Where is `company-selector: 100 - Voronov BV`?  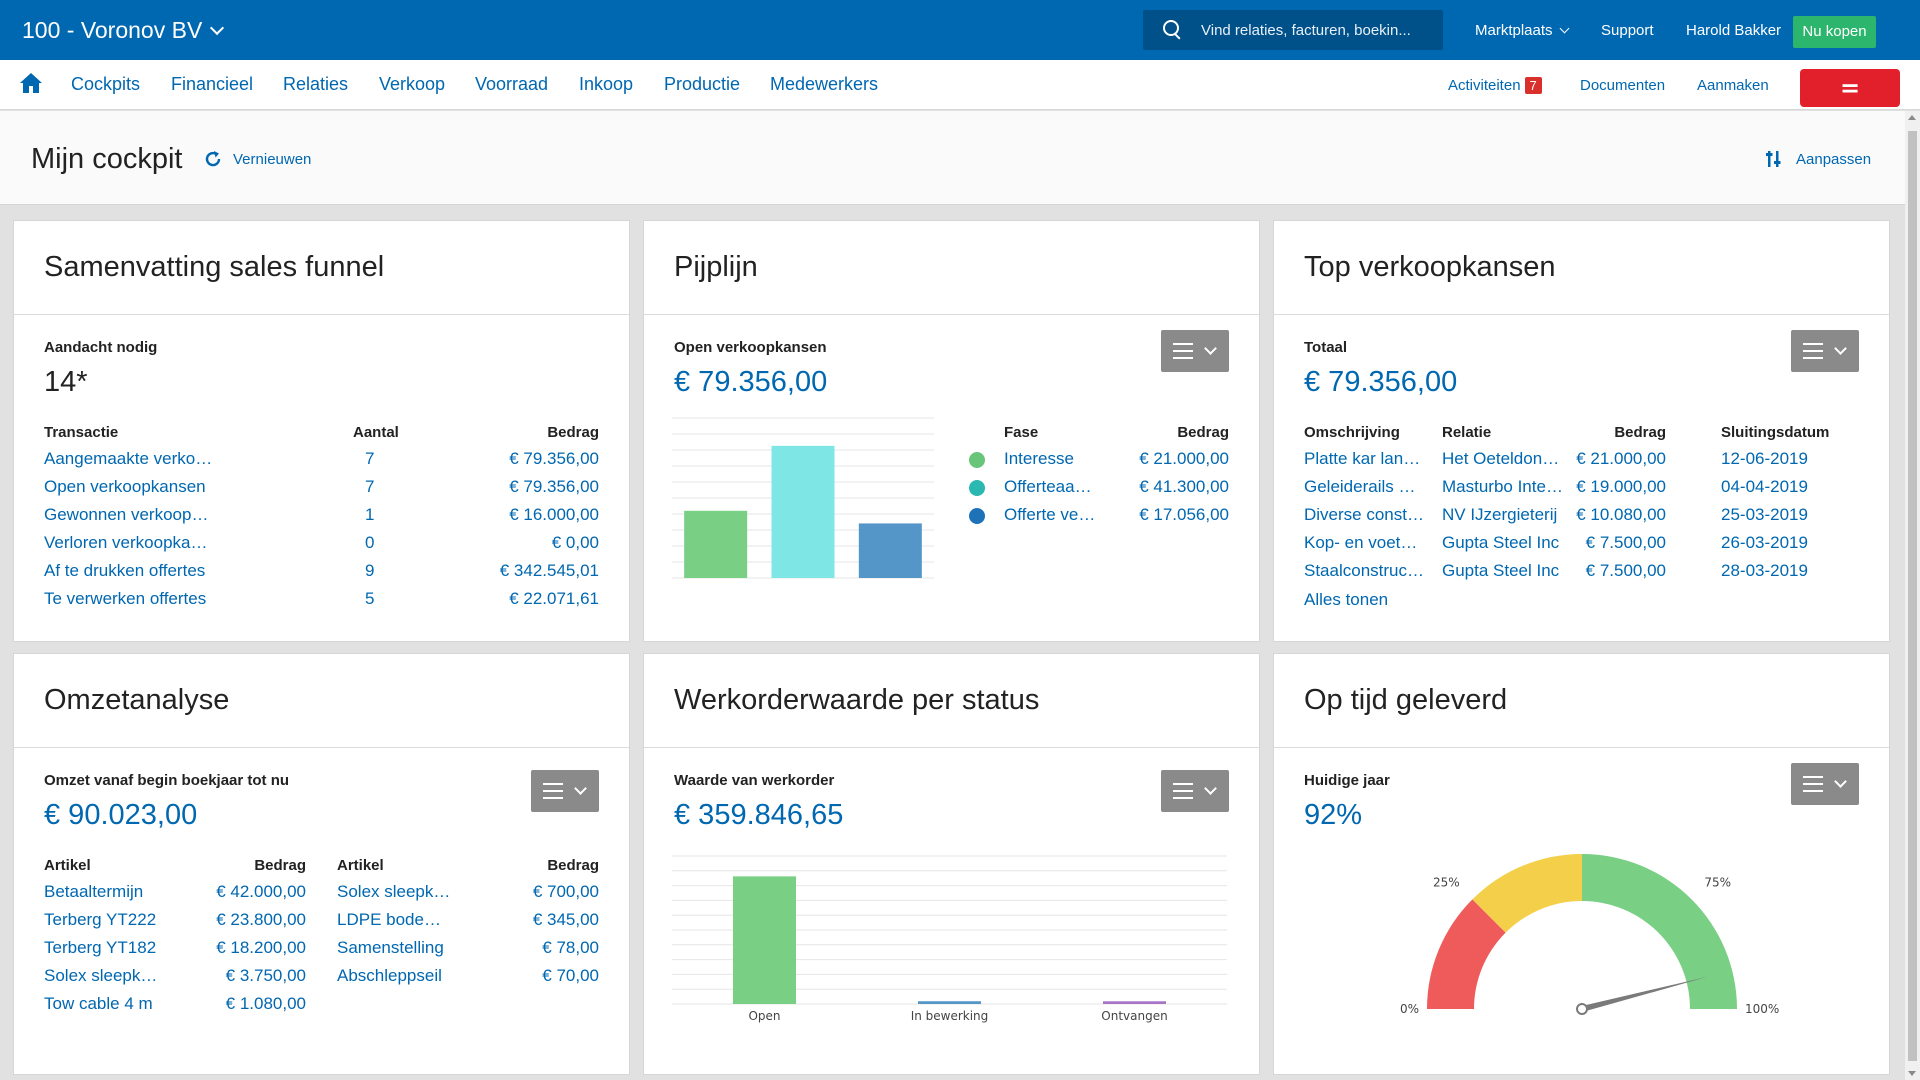
company-selector: 100 - Voronov BV is located at coordinates (123, 30).